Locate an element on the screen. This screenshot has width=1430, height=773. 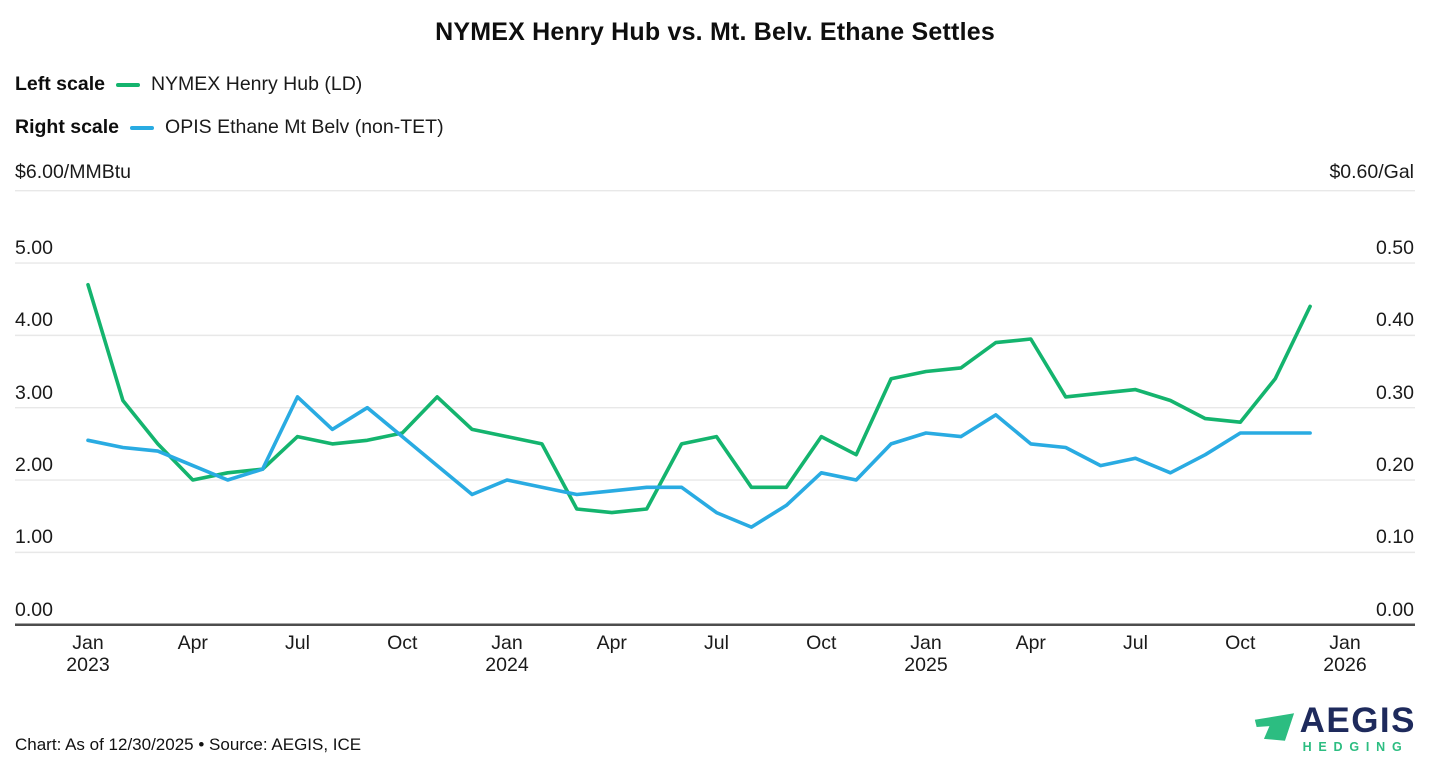
y-axis-tick-left: 3.00 is located at coordinates (34, 392).